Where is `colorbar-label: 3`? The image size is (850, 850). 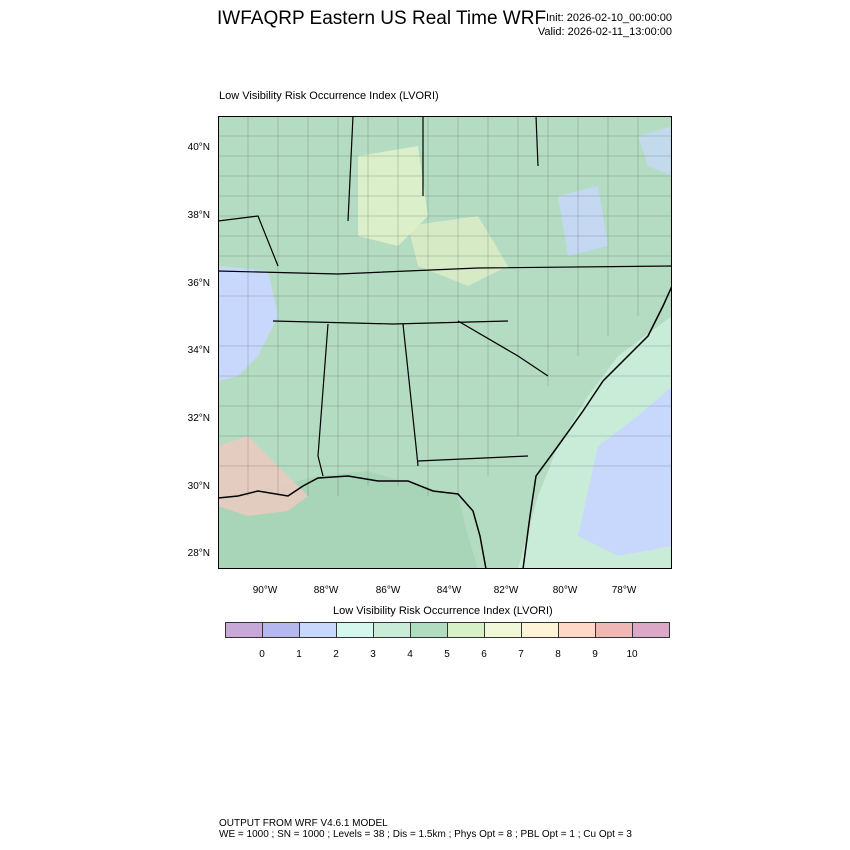
colorbar-label: 3 is located at coordinates (373, 654).